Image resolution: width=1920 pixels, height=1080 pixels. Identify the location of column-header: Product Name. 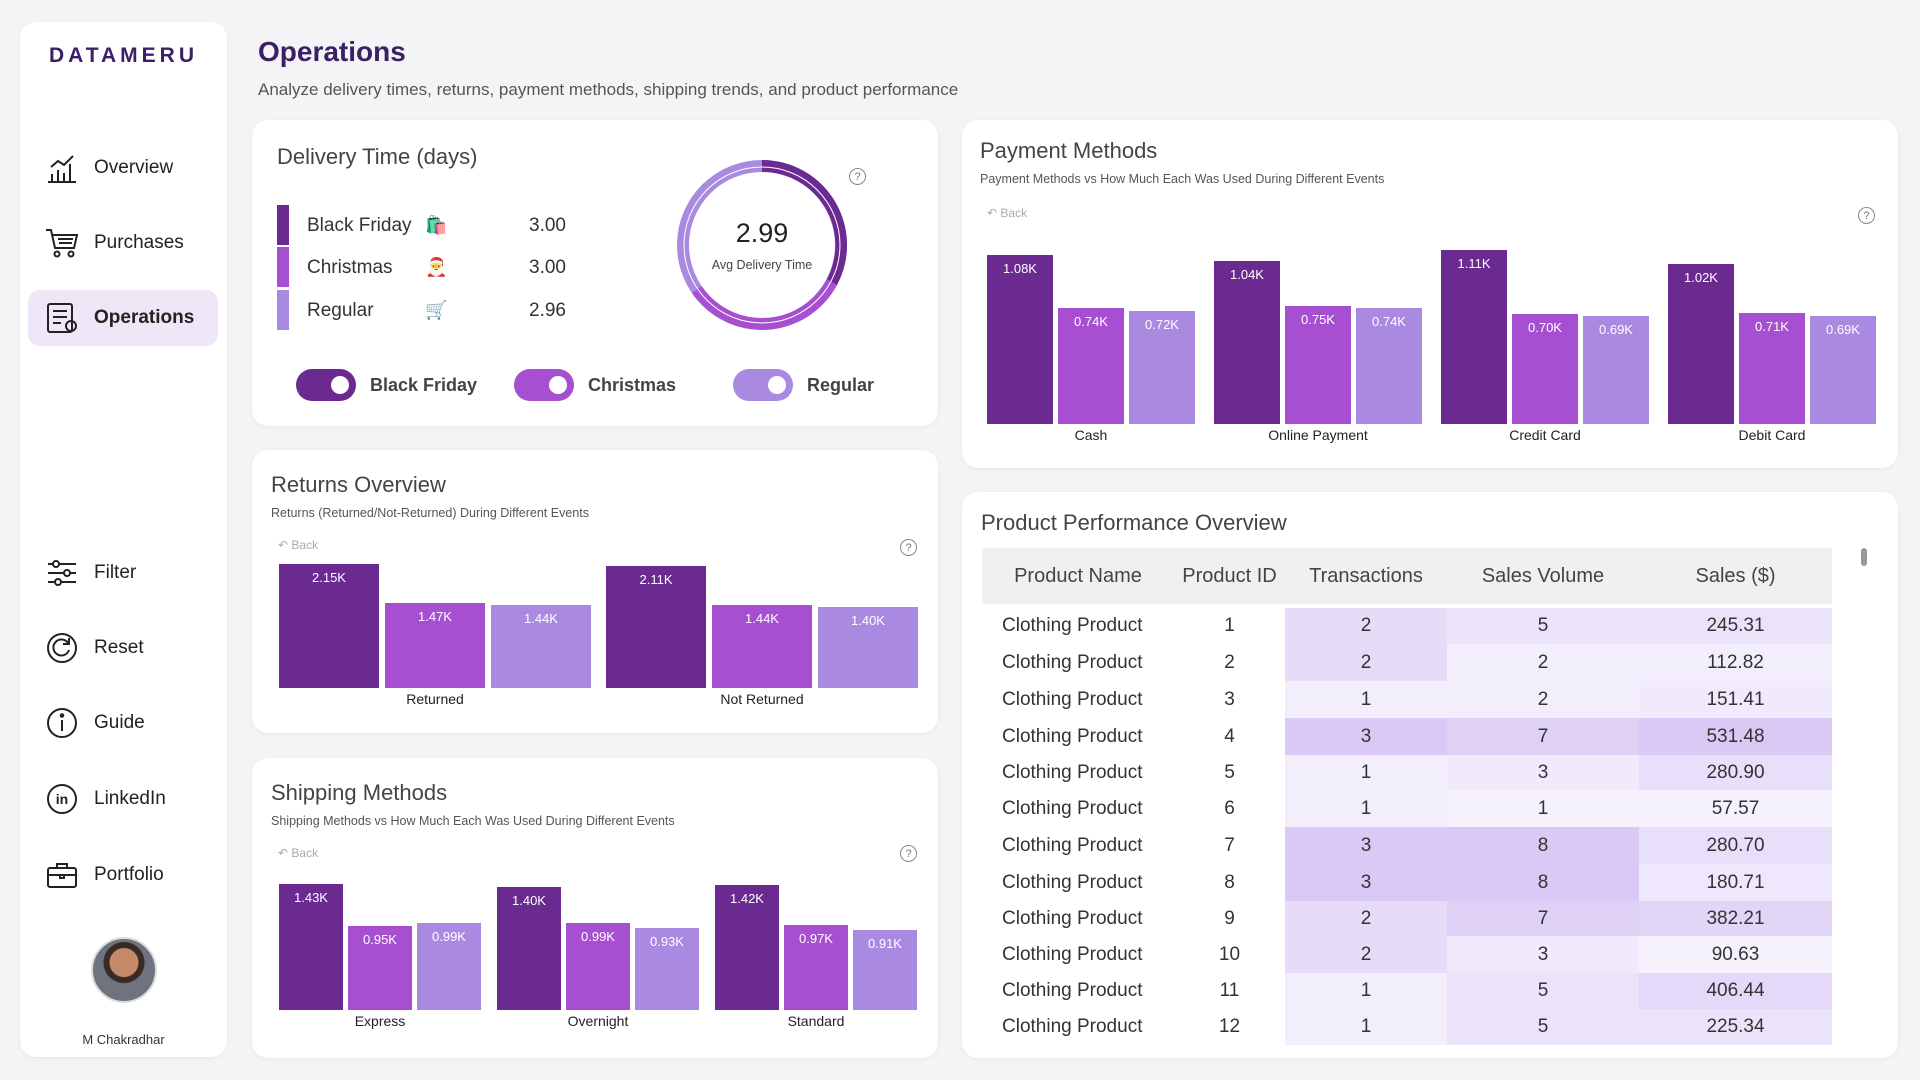
(1078, 576).